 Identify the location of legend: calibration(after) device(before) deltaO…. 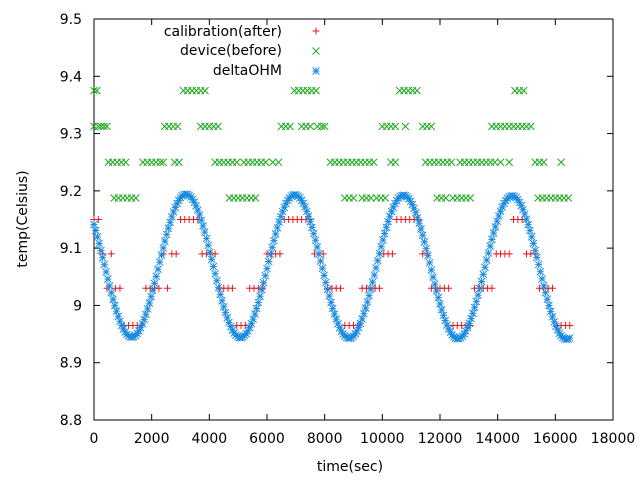
(242, 51).